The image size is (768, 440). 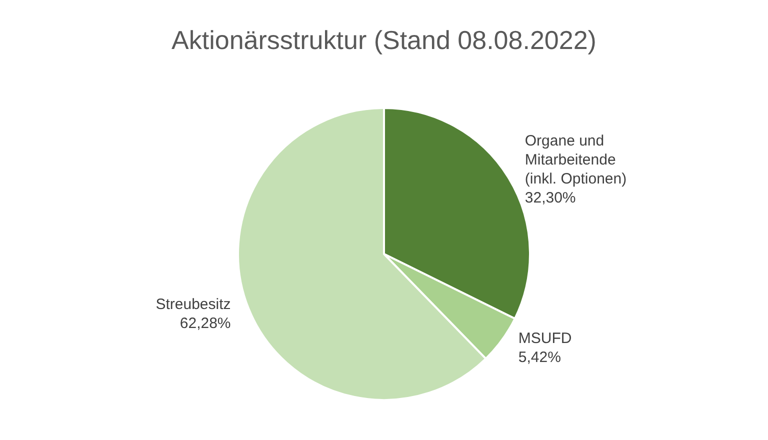 I want to click on slice-label: Streubesitz, so click(x=193, y=305).